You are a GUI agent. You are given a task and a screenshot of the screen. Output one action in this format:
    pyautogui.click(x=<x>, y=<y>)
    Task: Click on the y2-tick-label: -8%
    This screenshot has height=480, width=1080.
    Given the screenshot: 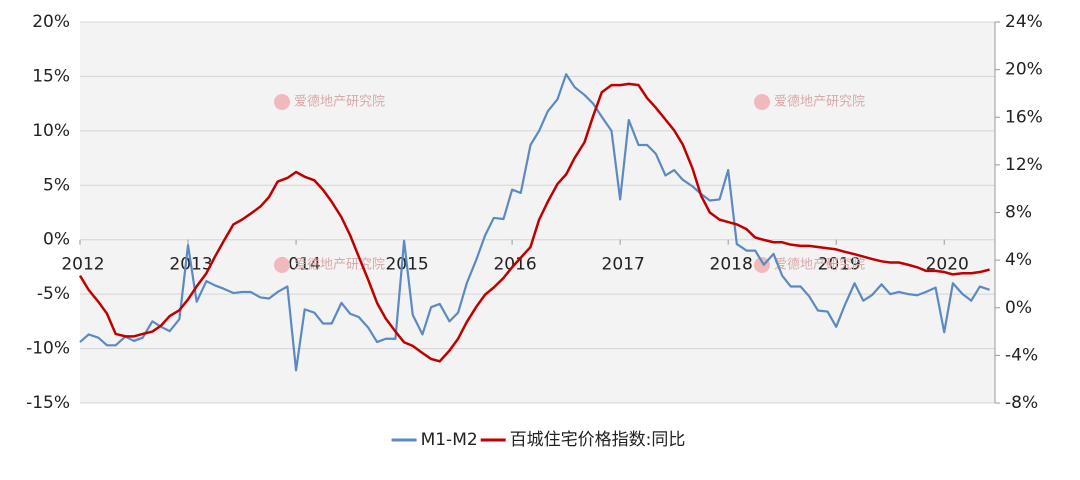 What is the action you would take?
    pyautogui.click(x=1021, y=403)
    